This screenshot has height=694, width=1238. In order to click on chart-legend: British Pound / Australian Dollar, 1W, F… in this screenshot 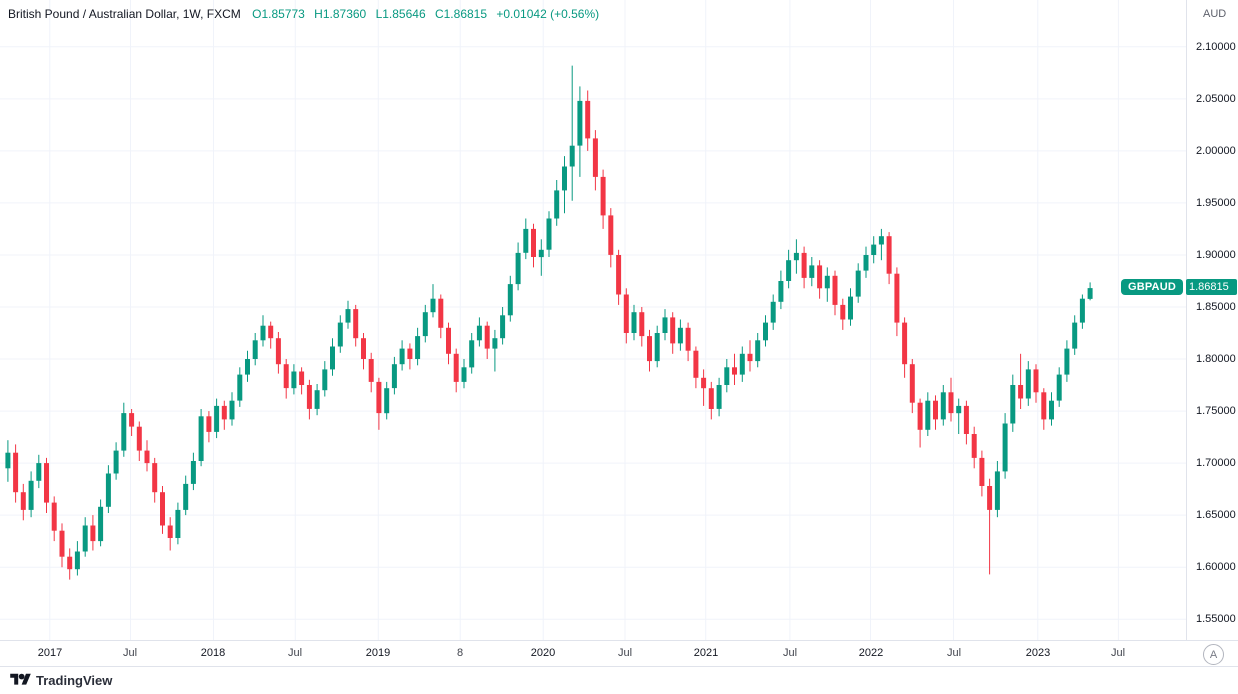, I will do `click(306, 14)`.